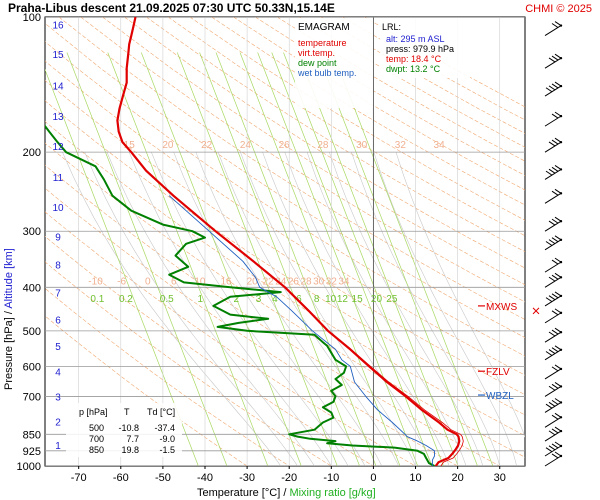  Describe the element at coordinates (420, 49) in the screenshot. I see `lrl-press: press: 979.9 hPa` at that location.